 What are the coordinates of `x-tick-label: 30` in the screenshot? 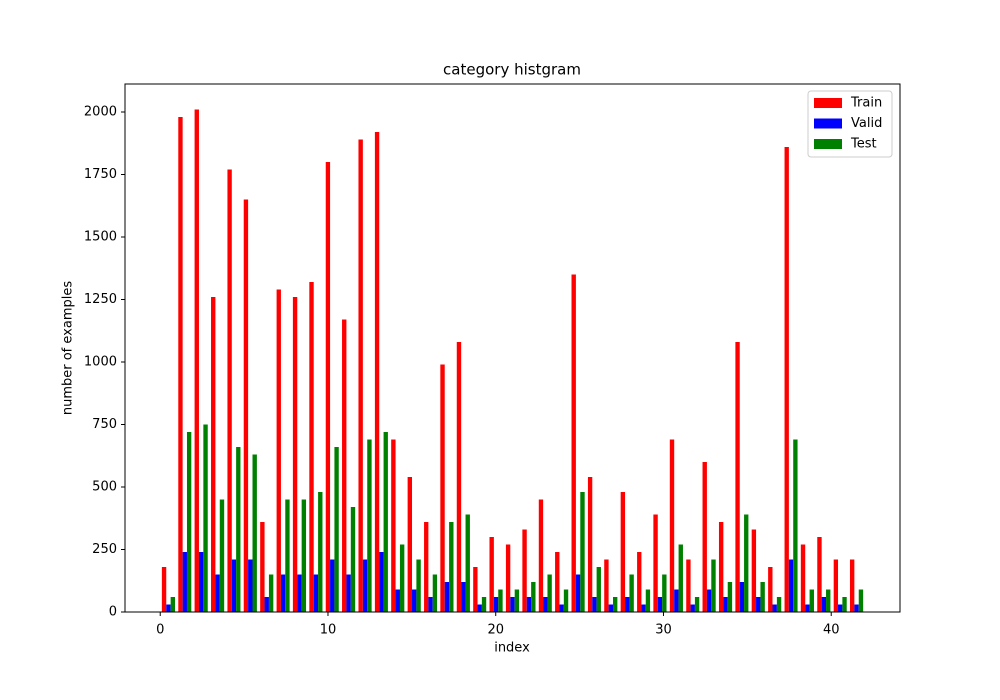 It's located at (663, 630).